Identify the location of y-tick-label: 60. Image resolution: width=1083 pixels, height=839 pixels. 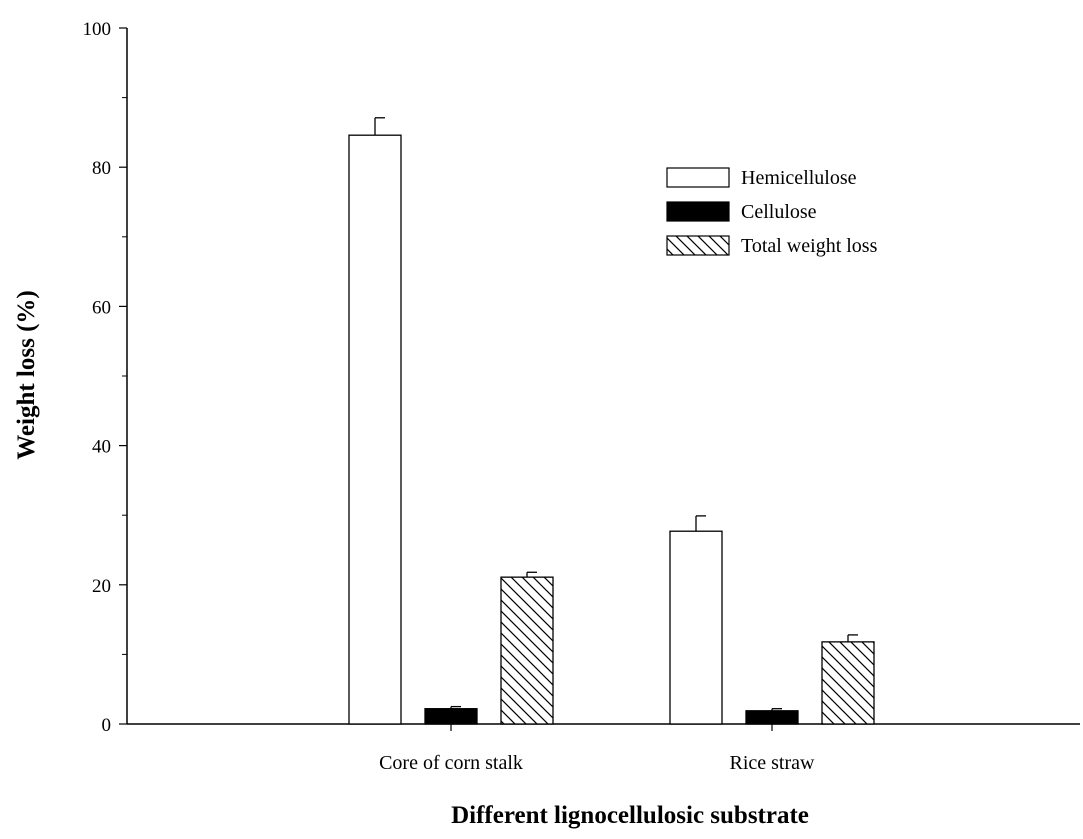
(101, 307).